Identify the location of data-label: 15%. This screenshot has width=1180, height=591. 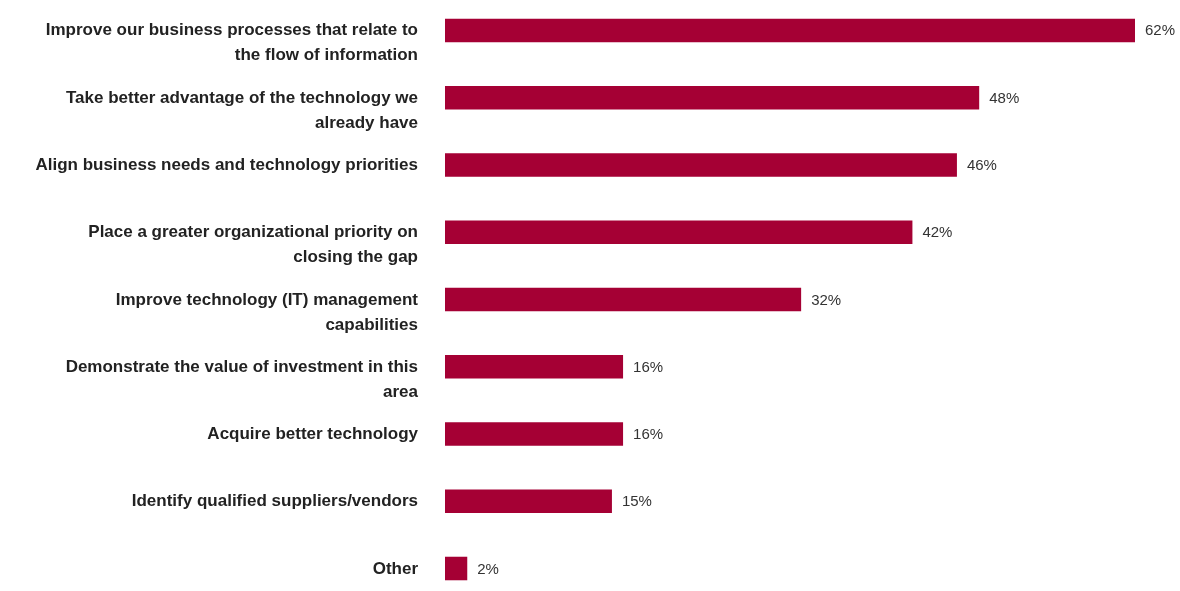
(636, 501).